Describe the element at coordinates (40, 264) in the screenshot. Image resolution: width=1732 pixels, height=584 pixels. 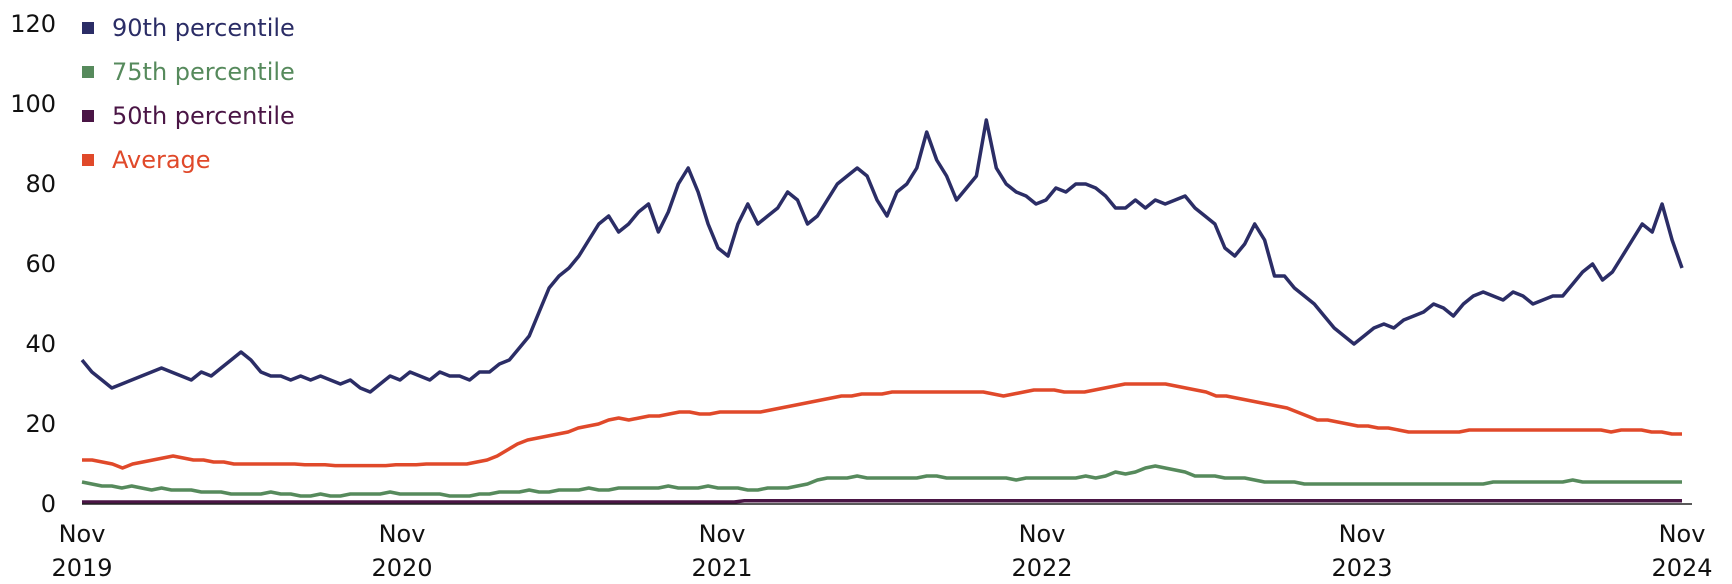
I see `y-tick-label: 60` at that location.